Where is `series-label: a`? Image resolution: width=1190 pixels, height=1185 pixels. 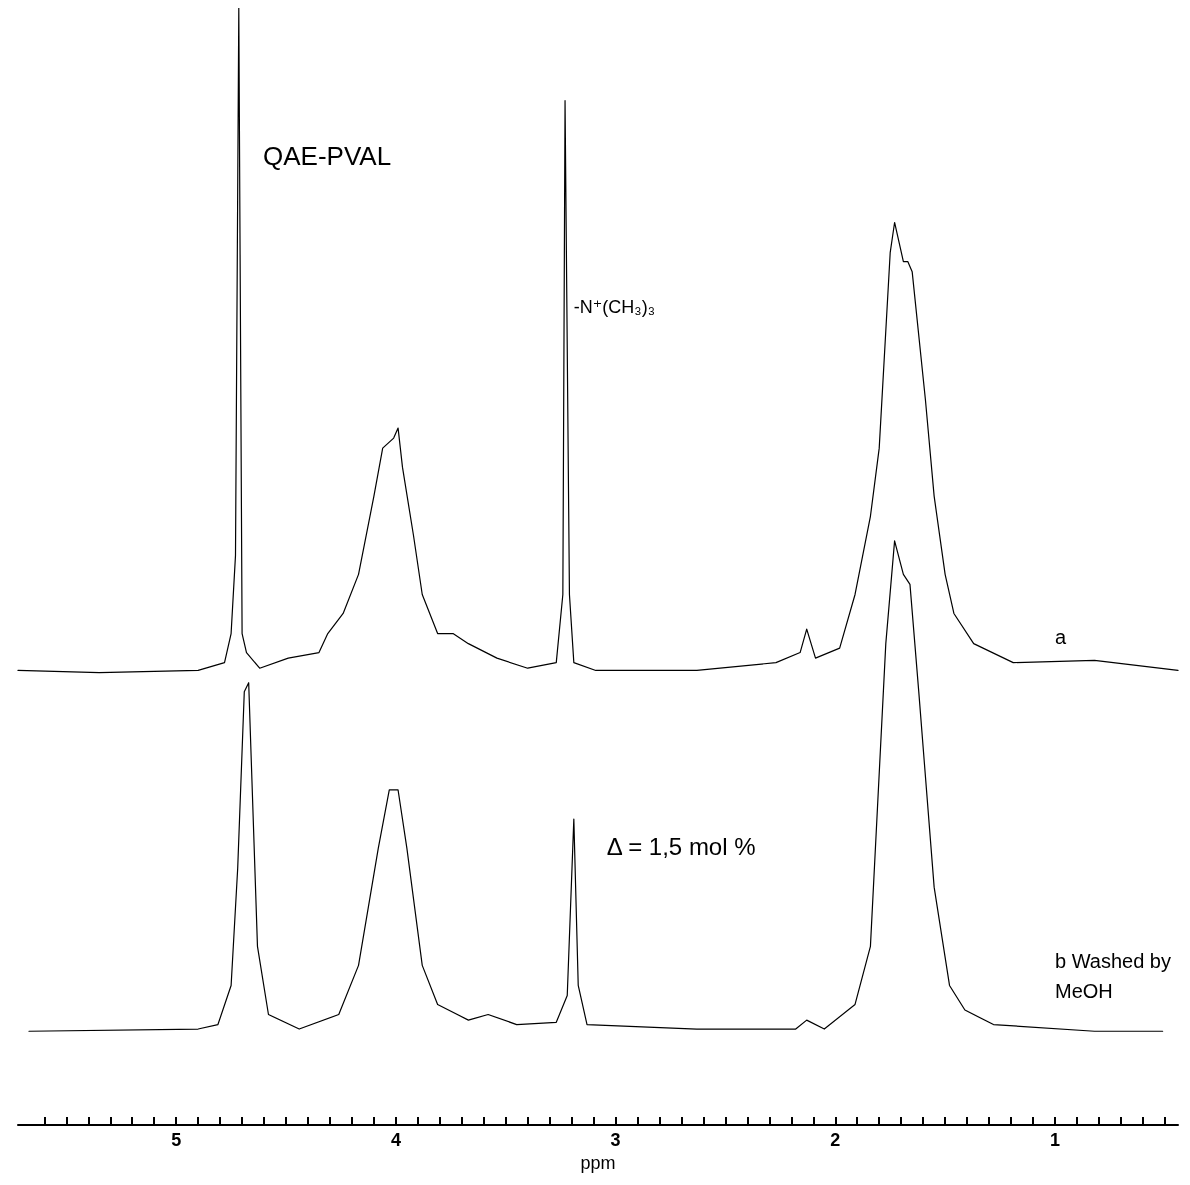
series-label: a is located at coordinates (1060, 637).